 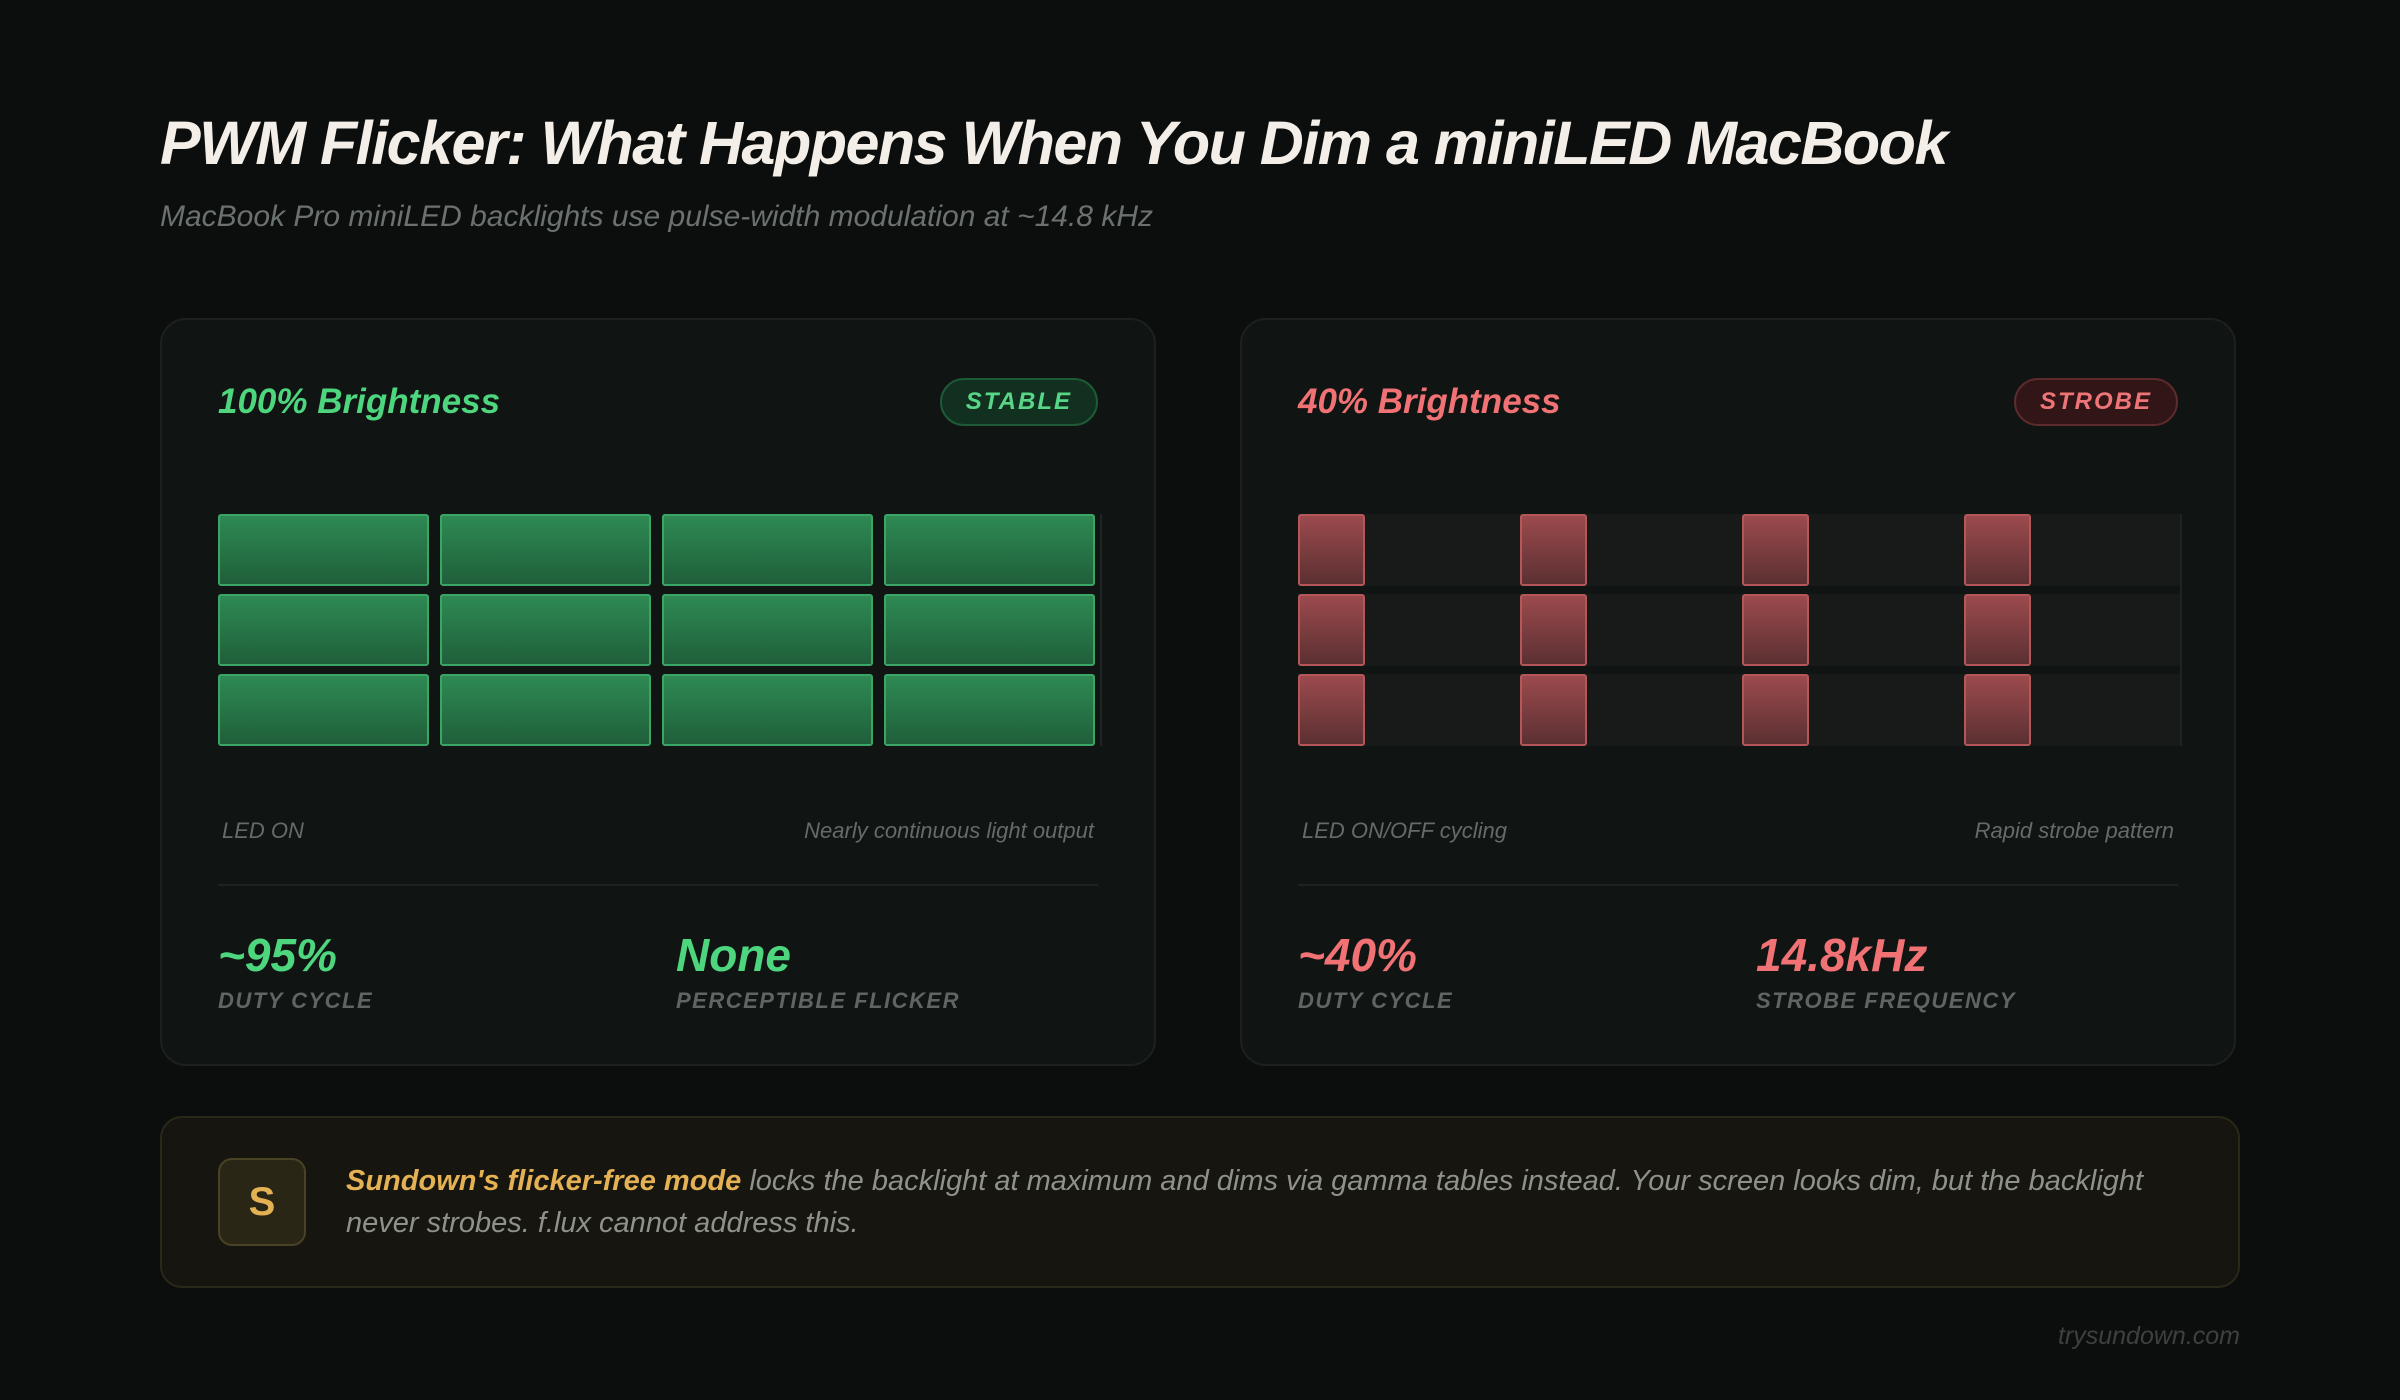 I want to click on stat-value: None, so click(x=733, y=955).